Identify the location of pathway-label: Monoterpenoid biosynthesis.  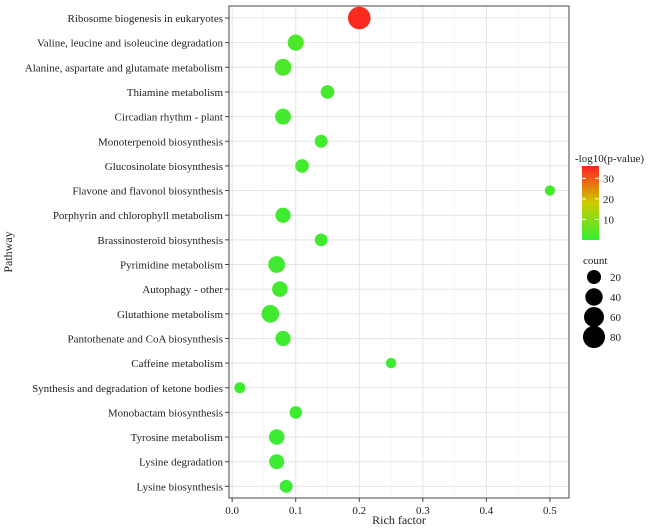
(160, 142).